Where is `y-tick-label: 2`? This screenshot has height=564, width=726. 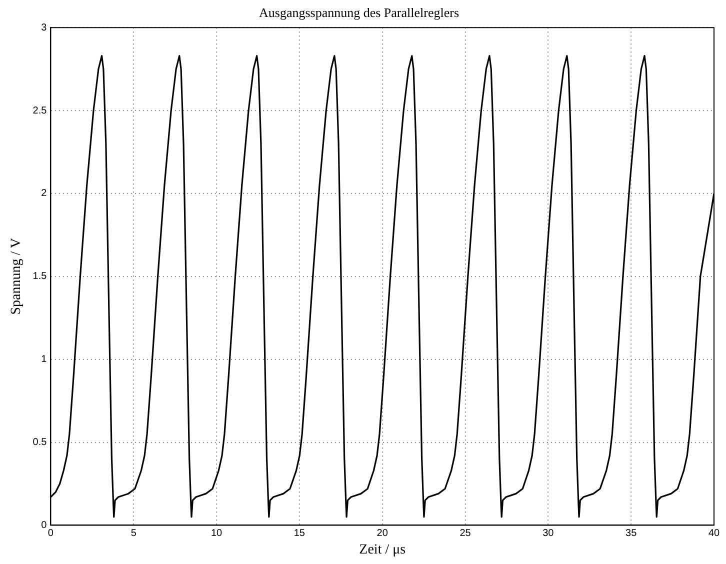
y-tick-label: 2 is located at coordinates (44, 194).